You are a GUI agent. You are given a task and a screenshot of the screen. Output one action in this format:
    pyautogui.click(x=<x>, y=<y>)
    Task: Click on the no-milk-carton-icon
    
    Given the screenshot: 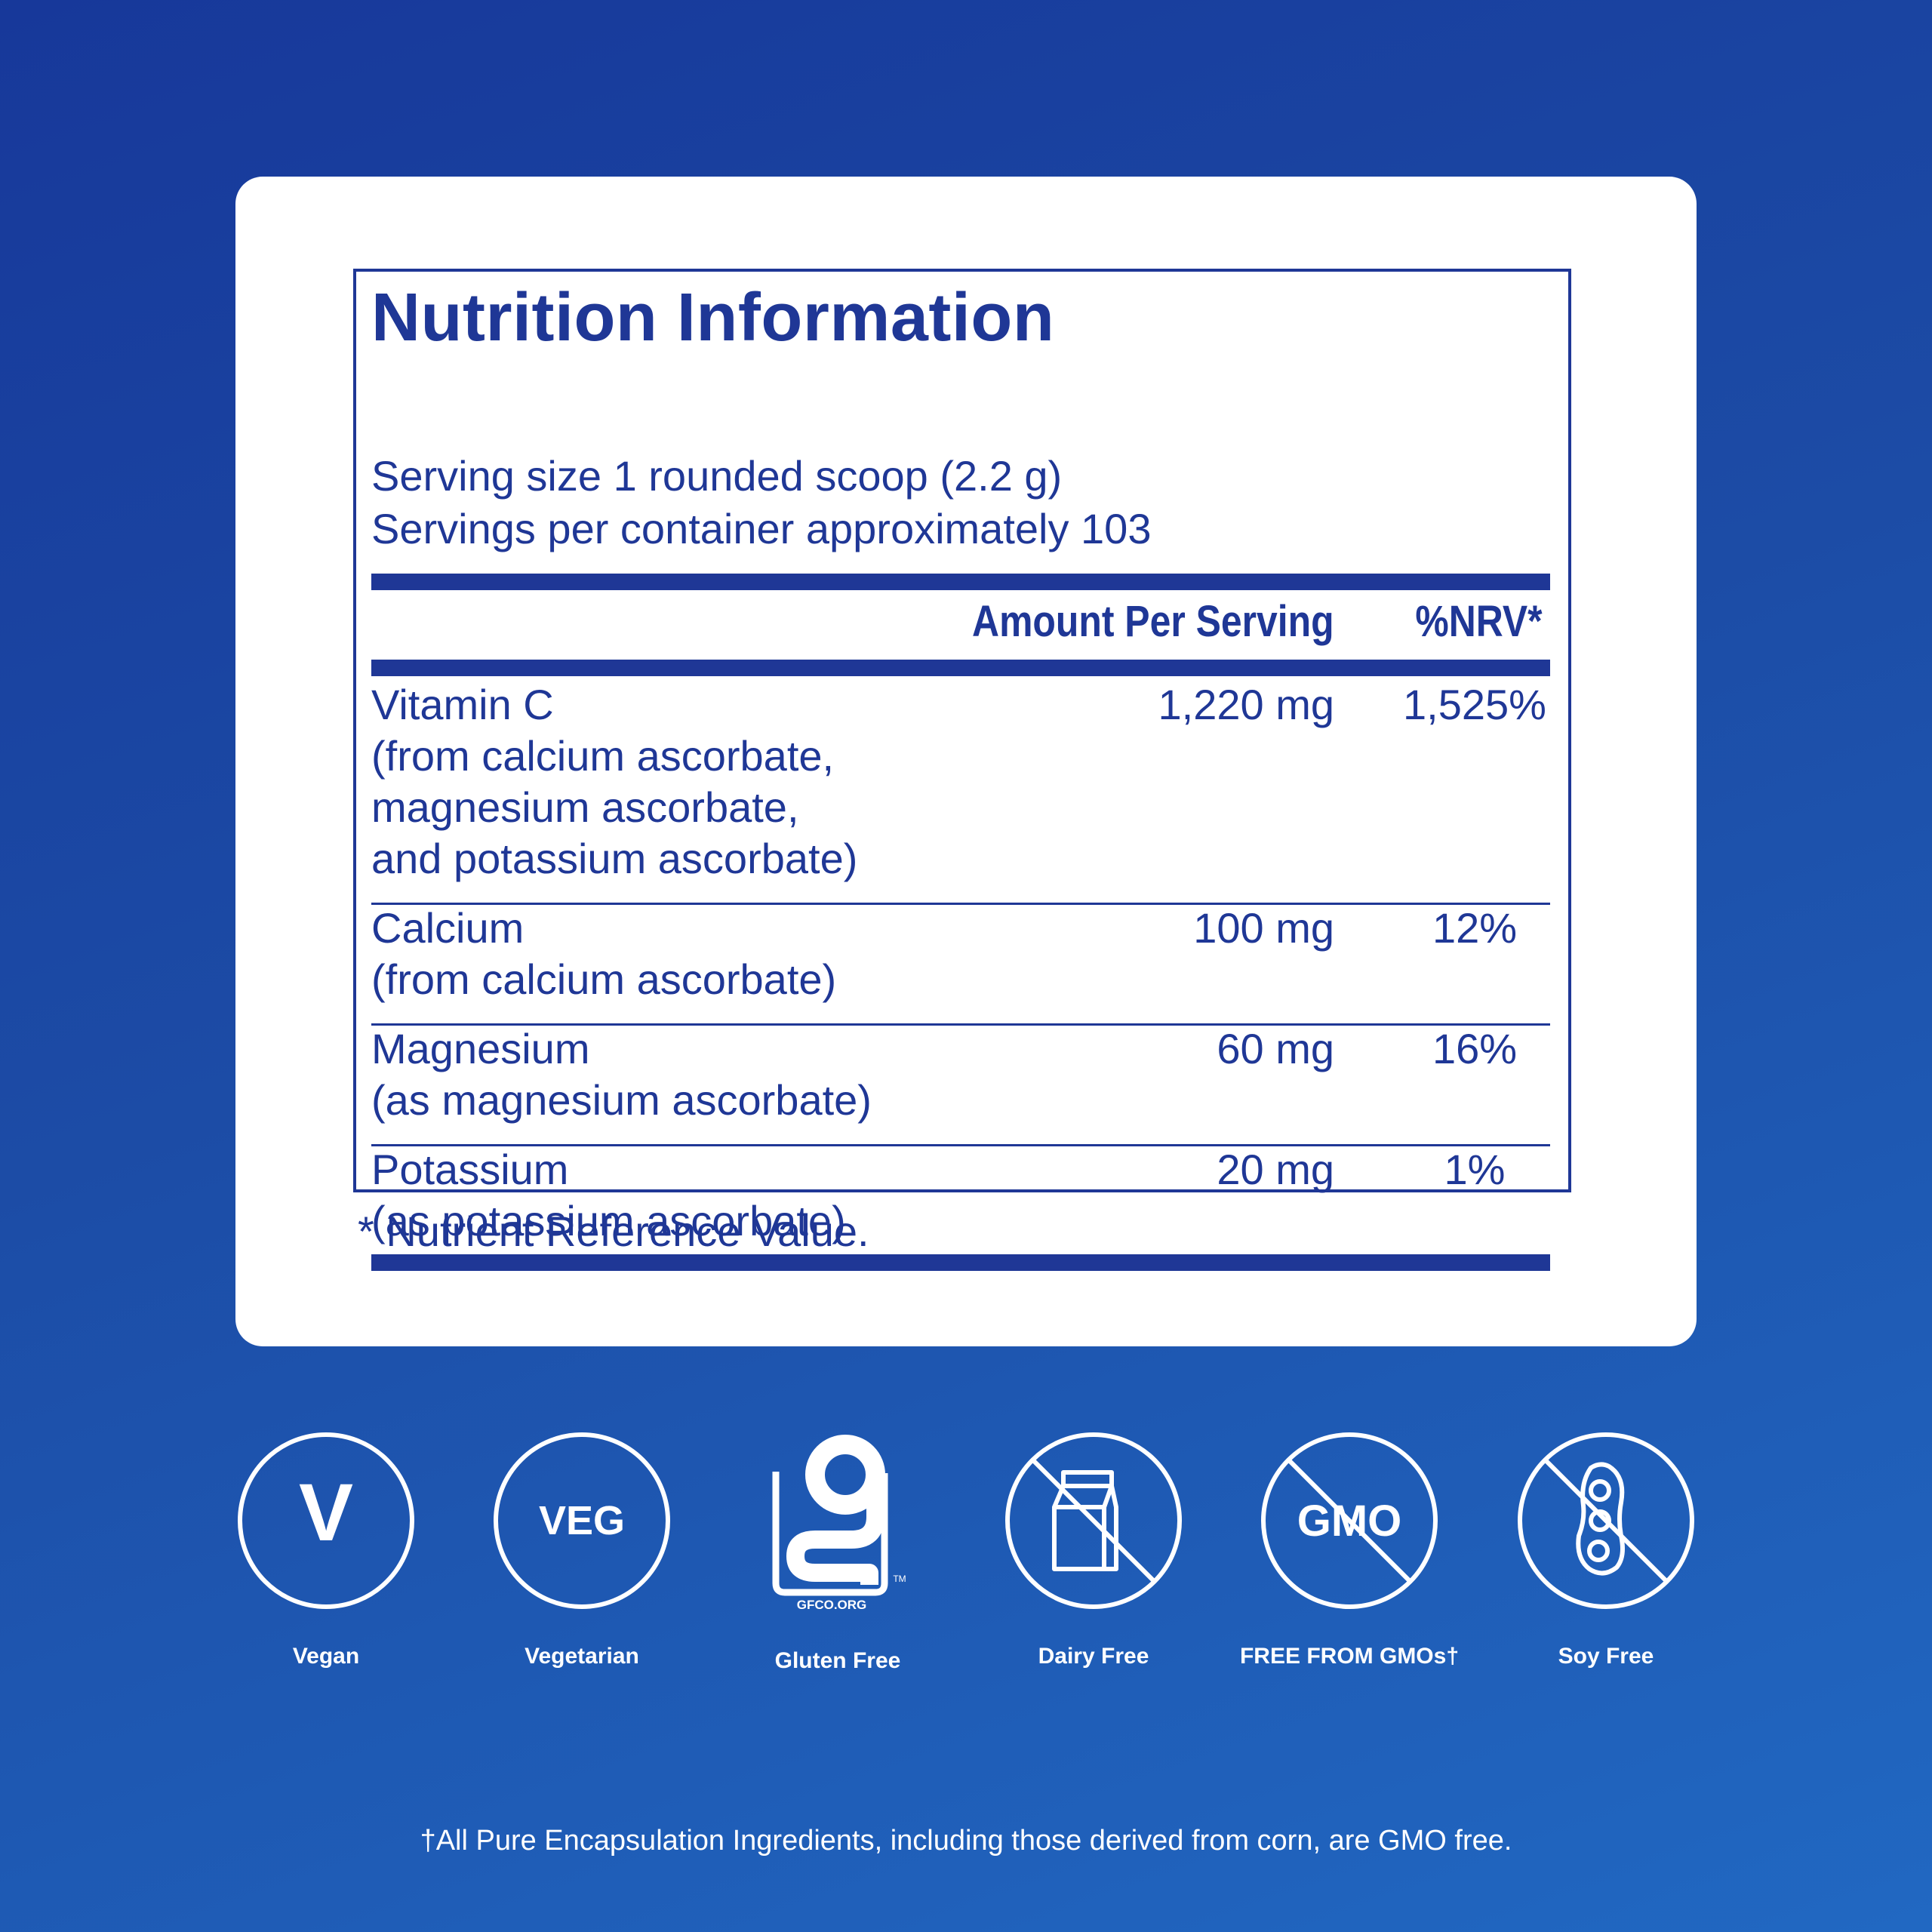 What is the action you would take?
    pyautogui.click(x=1093, y=1520)
    